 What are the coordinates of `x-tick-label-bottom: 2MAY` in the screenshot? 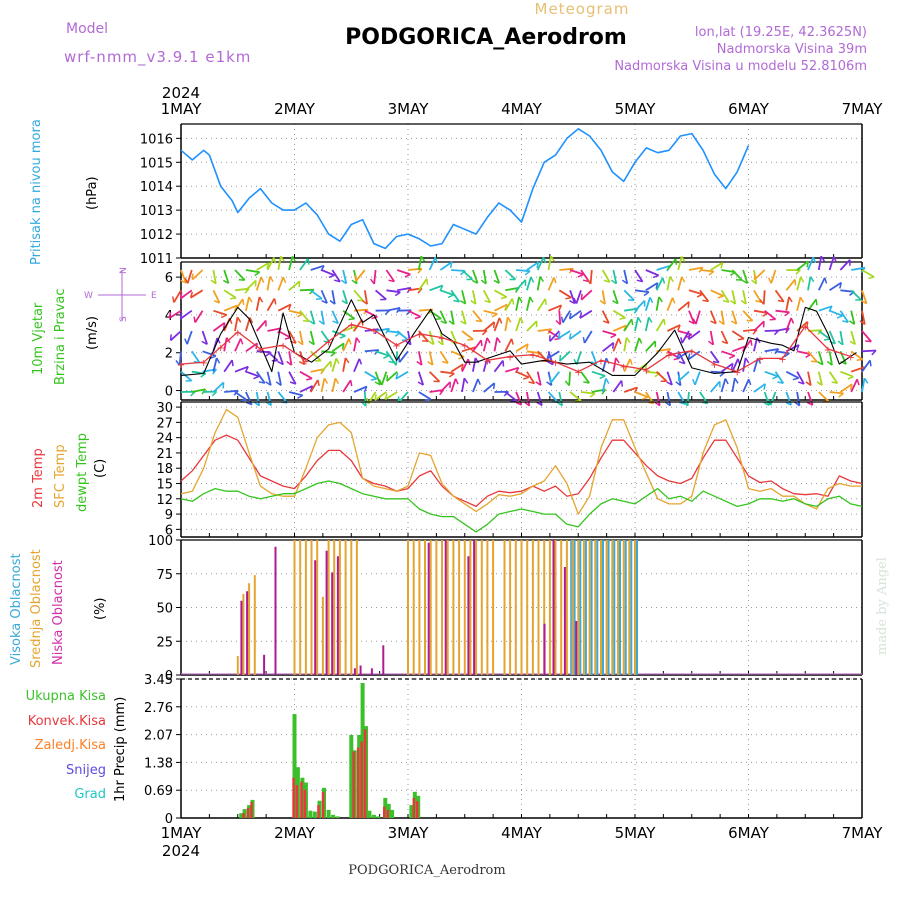 It's located at (295, 833).